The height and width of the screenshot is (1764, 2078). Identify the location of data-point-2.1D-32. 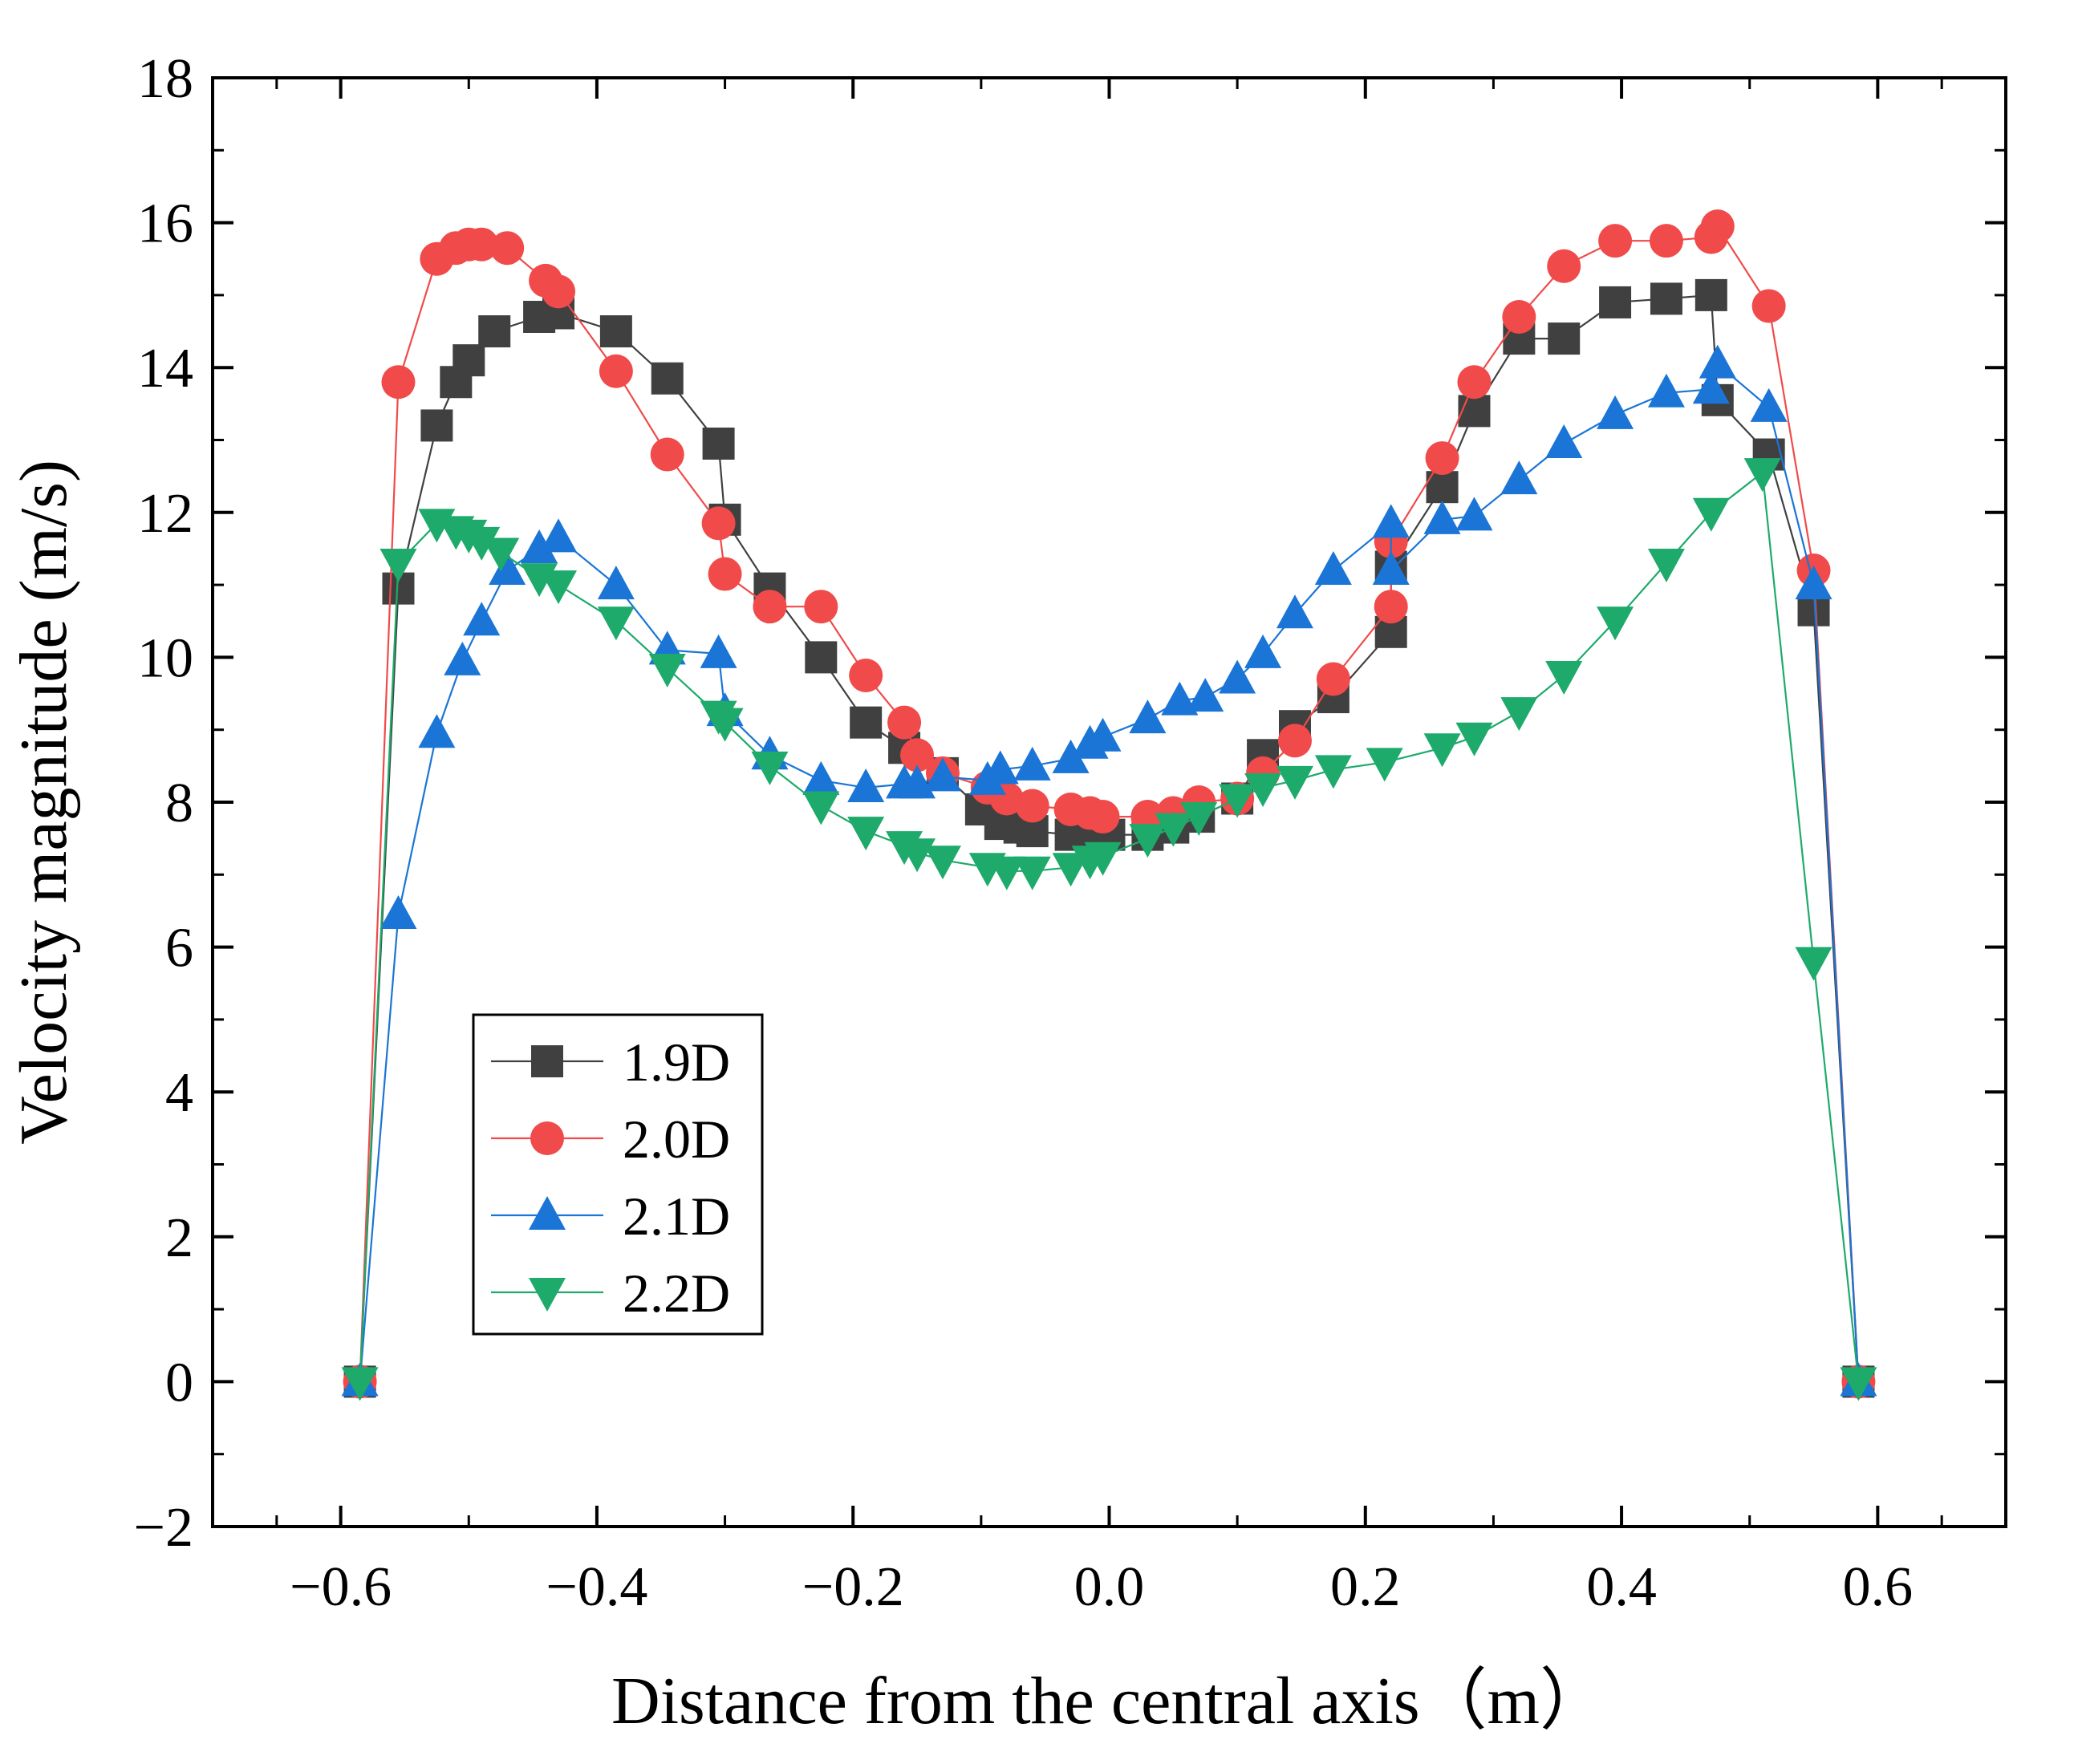
(1391, 568).